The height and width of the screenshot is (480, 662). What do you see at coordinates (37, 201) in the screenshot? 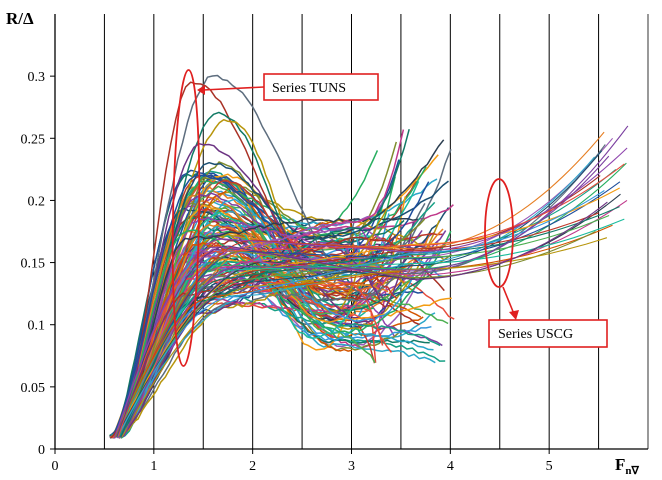
I see `y-tick-label: 0.2` at bounding box center [37, 201].